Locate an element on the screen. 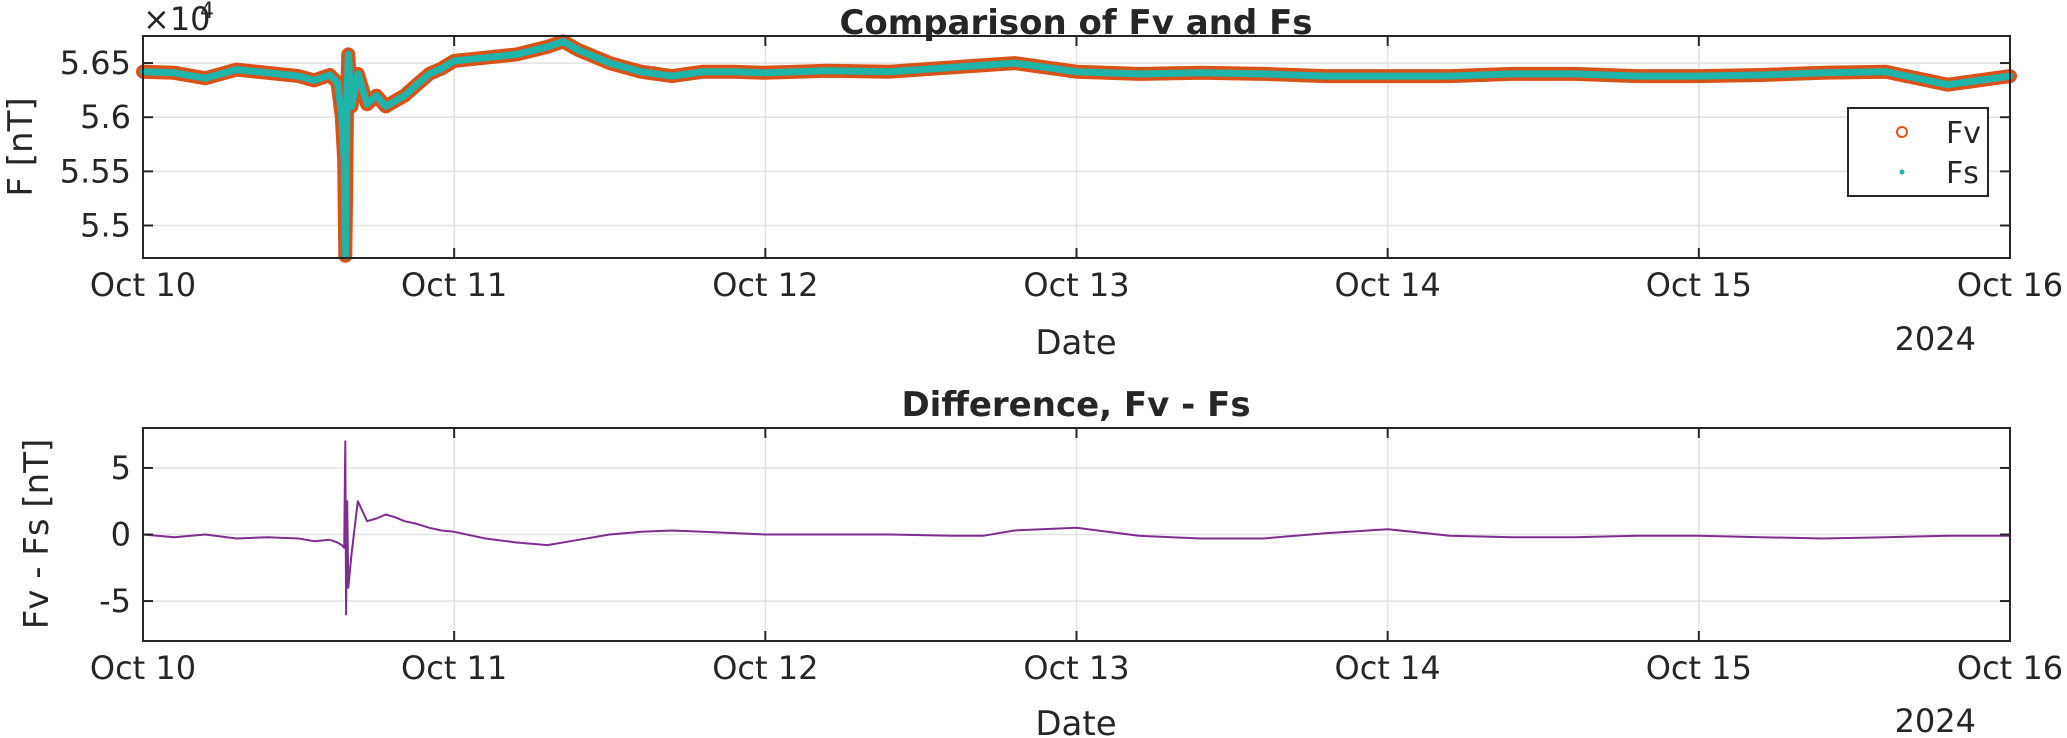 The height and width of the screenshot is (738, 2067). difference-ylabel: Fv - Fs [nT] is located at coordinates (37, 534).